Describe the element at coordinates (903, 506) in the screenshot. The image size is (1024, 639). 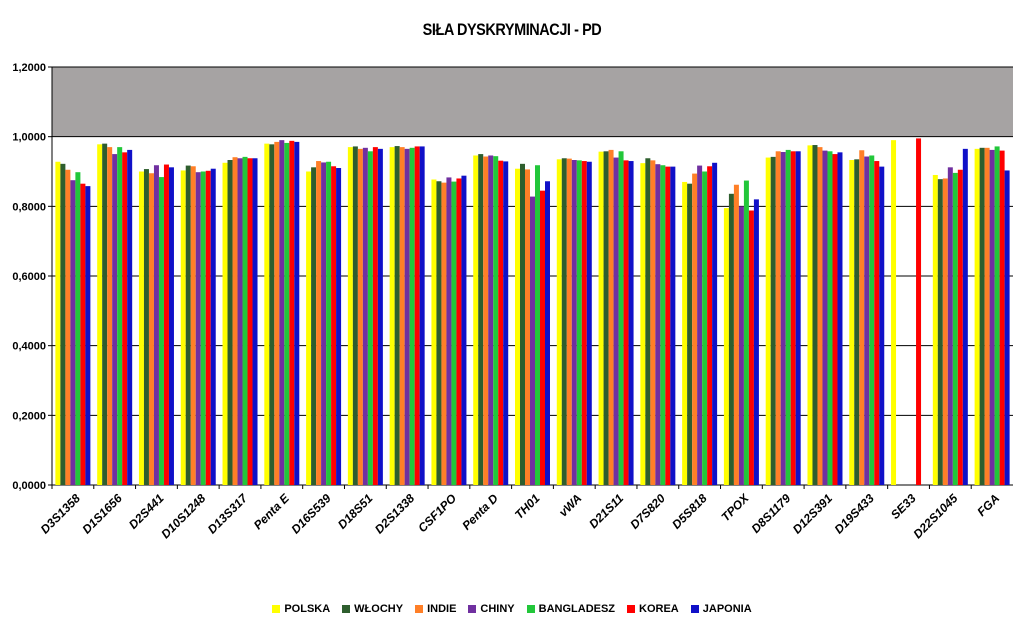
I see `x-tick-label: SE33` at that location.